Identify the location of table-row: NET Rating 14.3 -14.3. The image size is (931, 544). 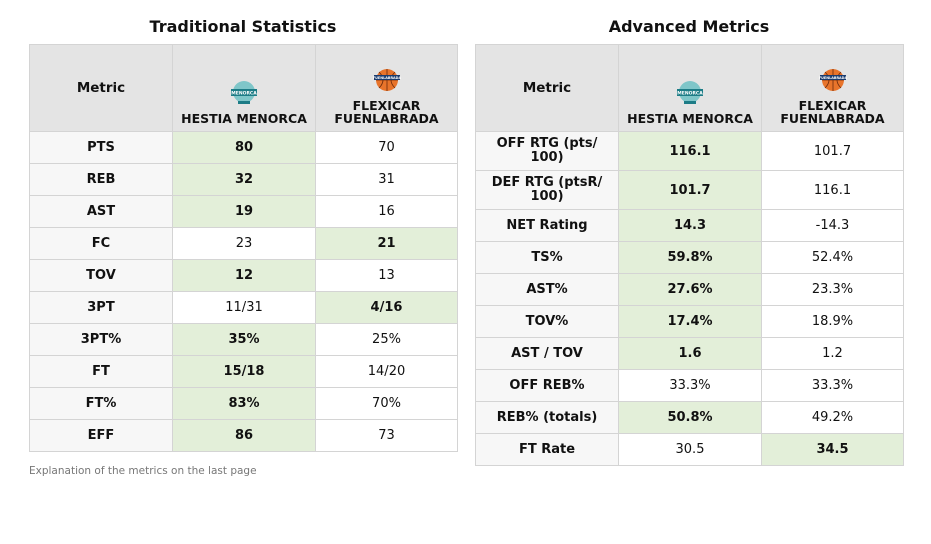
(689, 225).